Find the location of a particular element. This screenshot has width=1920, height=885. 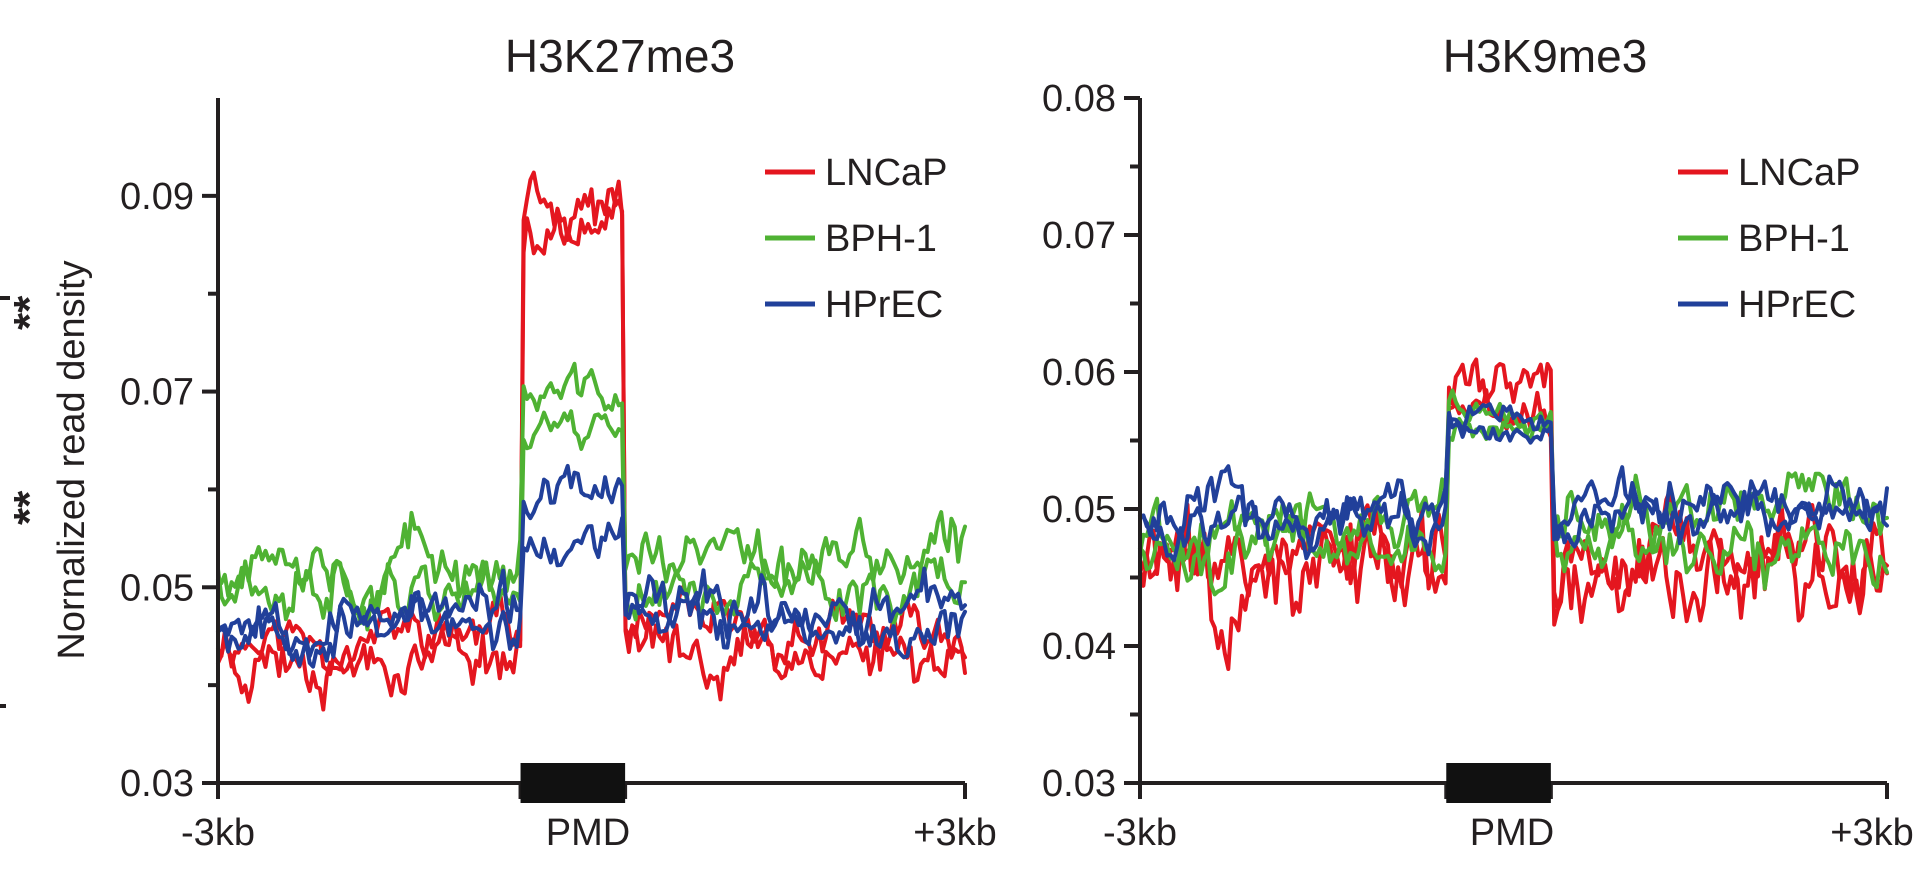

chart-title: H3K27me3 is located at coordinates (620, 56).